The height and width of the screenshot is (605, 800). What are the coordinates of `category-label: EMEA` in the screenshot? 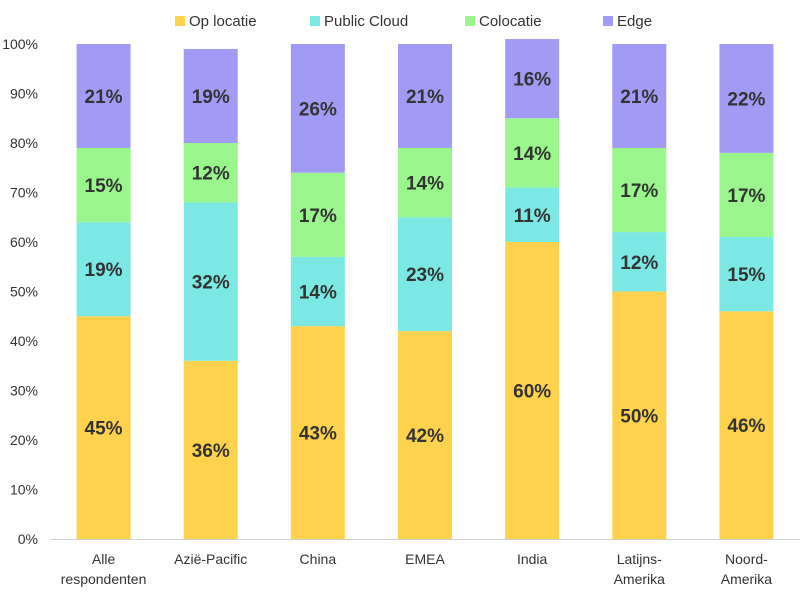 It's located at (425, 559).